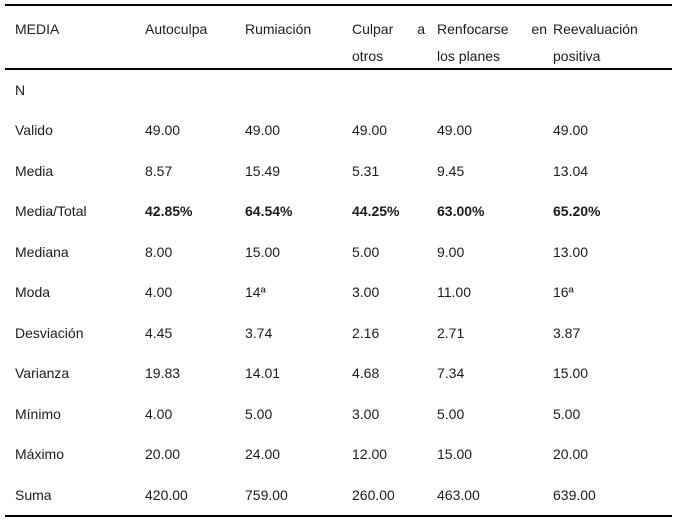 The image size is (676, 525). What do you see at coordinates (451, 332) in the screenshot?
I see `cell-value: 2.71` at bounding box center [451, 332].